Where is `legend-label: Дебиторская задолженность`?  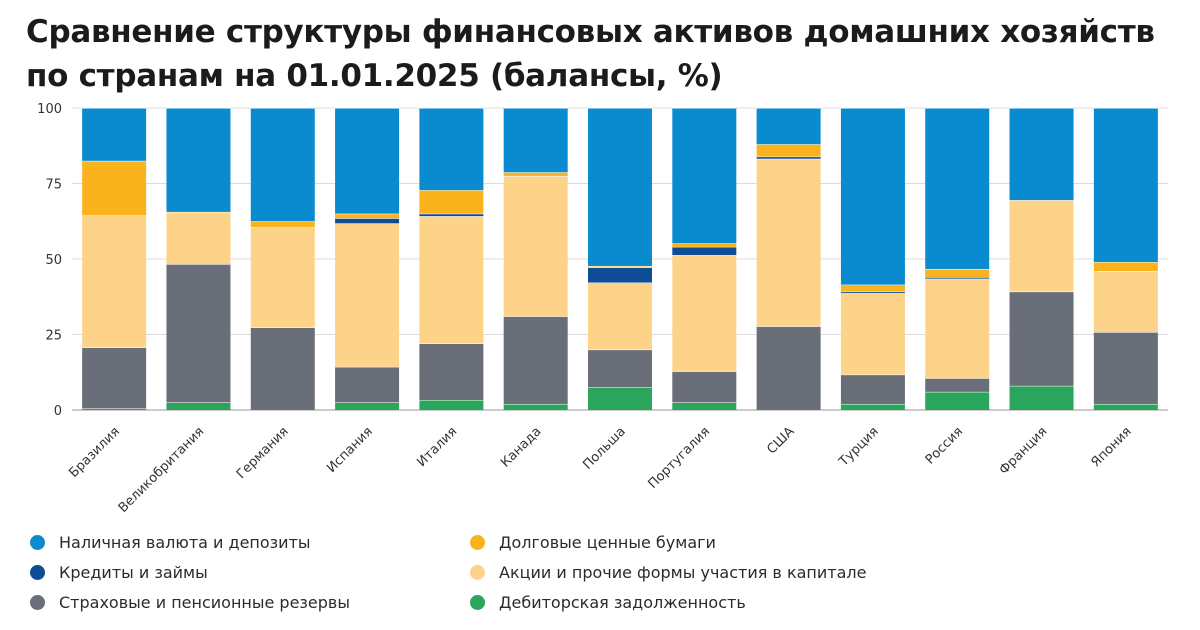
legend-label: Дебиторская задолженность is located at coordinates (622, 602).